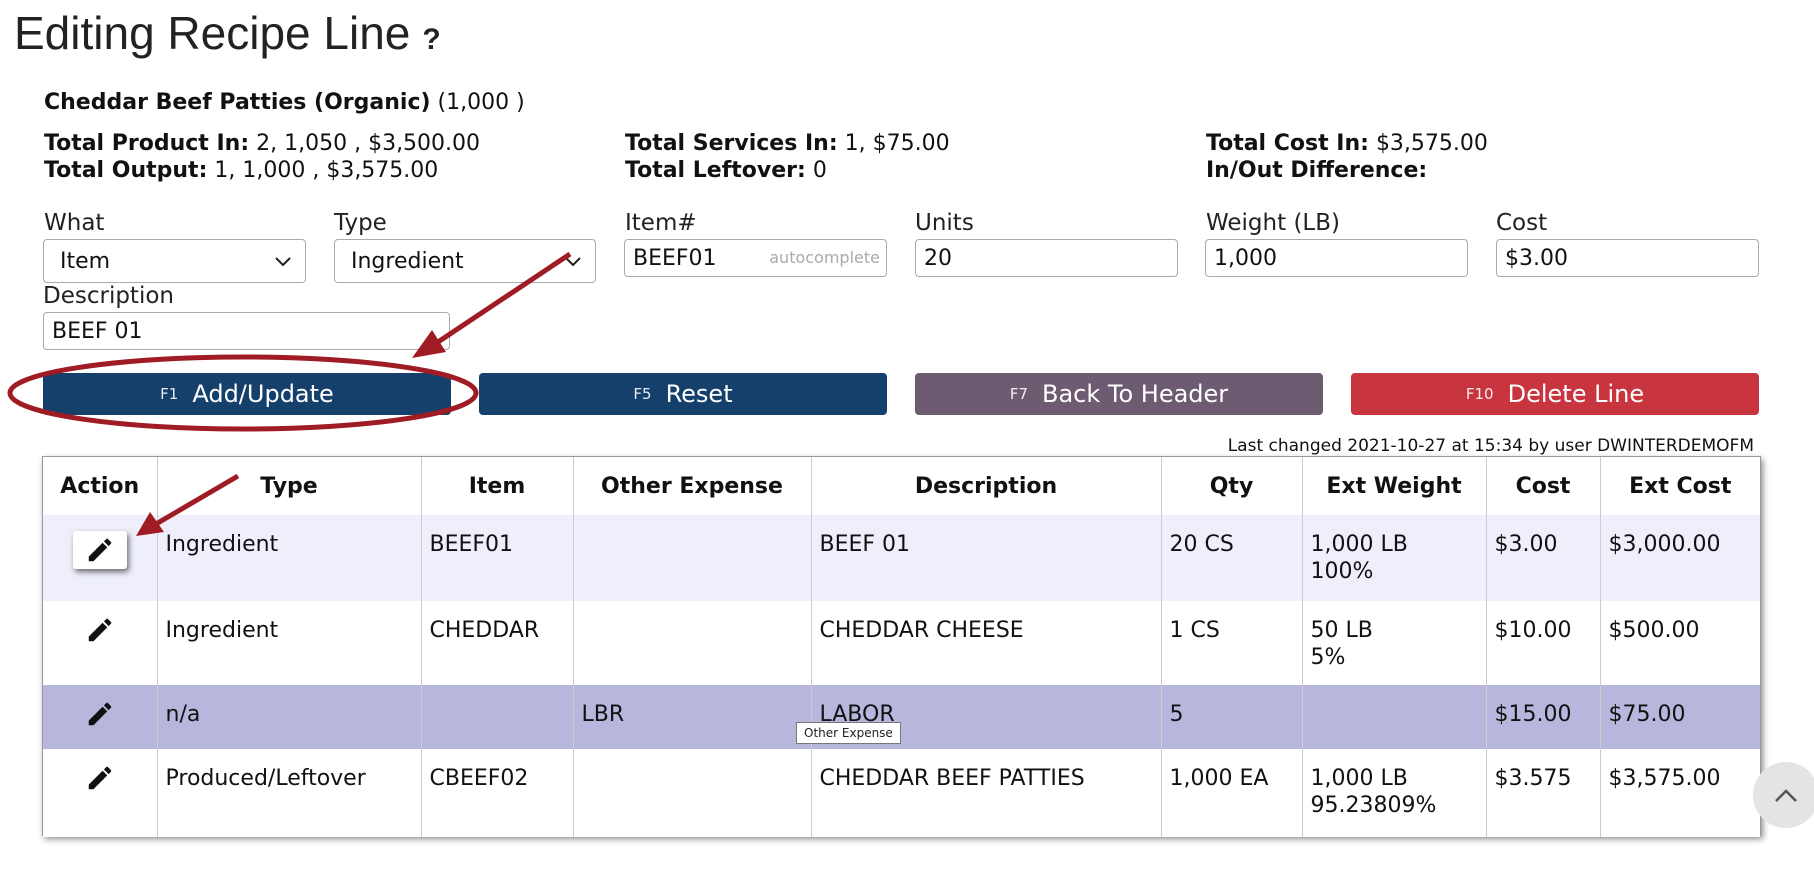 The image size is (1814, 870). I want to click on description-cell: CHEDDAR BEEF PATTIES, so click(985, 793).